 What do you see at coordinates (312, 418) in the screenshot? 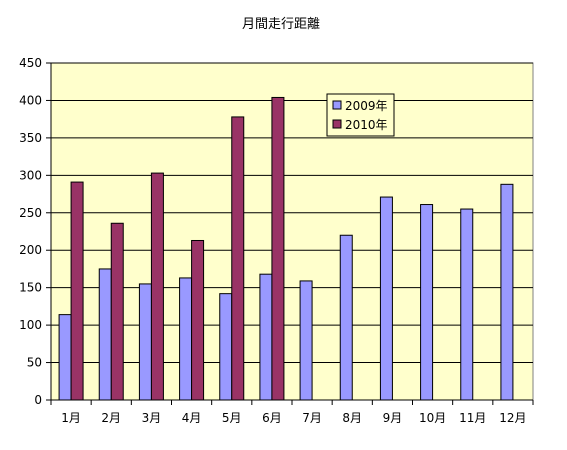
I see `x-tick-label: 7月` at bounding box center [312, 418].